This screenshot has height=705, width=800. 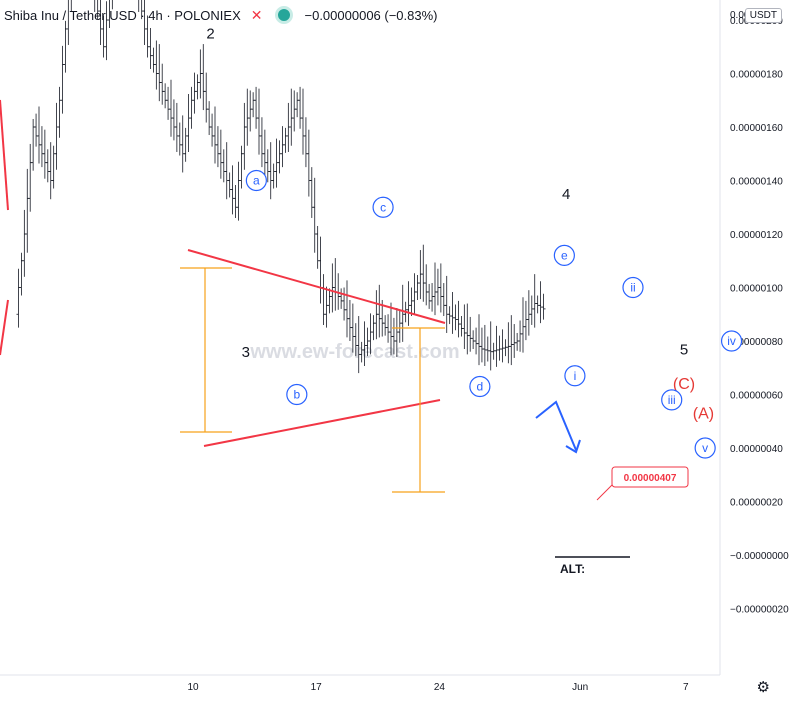 I want to click on y-tick-label: −0.00000020, so click(x=759, y=610).